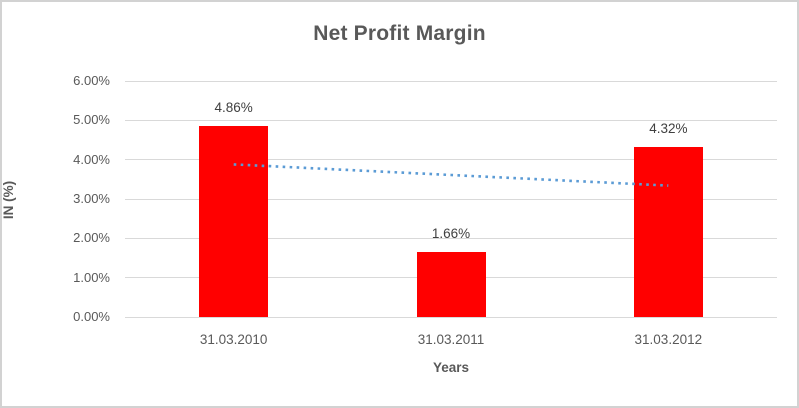 The height and width of the screenshot is (408, 799). I want to click on y-tick-label: 6.00%, so click(91, 80).